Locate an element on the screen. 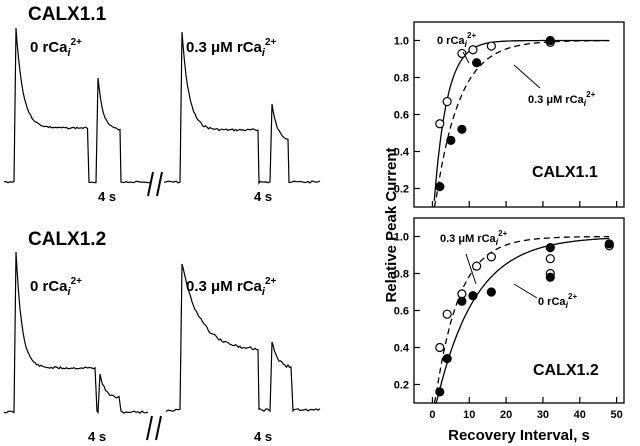  trace-label-bottom-right: 0.3 μM rCai2+ is located at coordinates (231, 287).